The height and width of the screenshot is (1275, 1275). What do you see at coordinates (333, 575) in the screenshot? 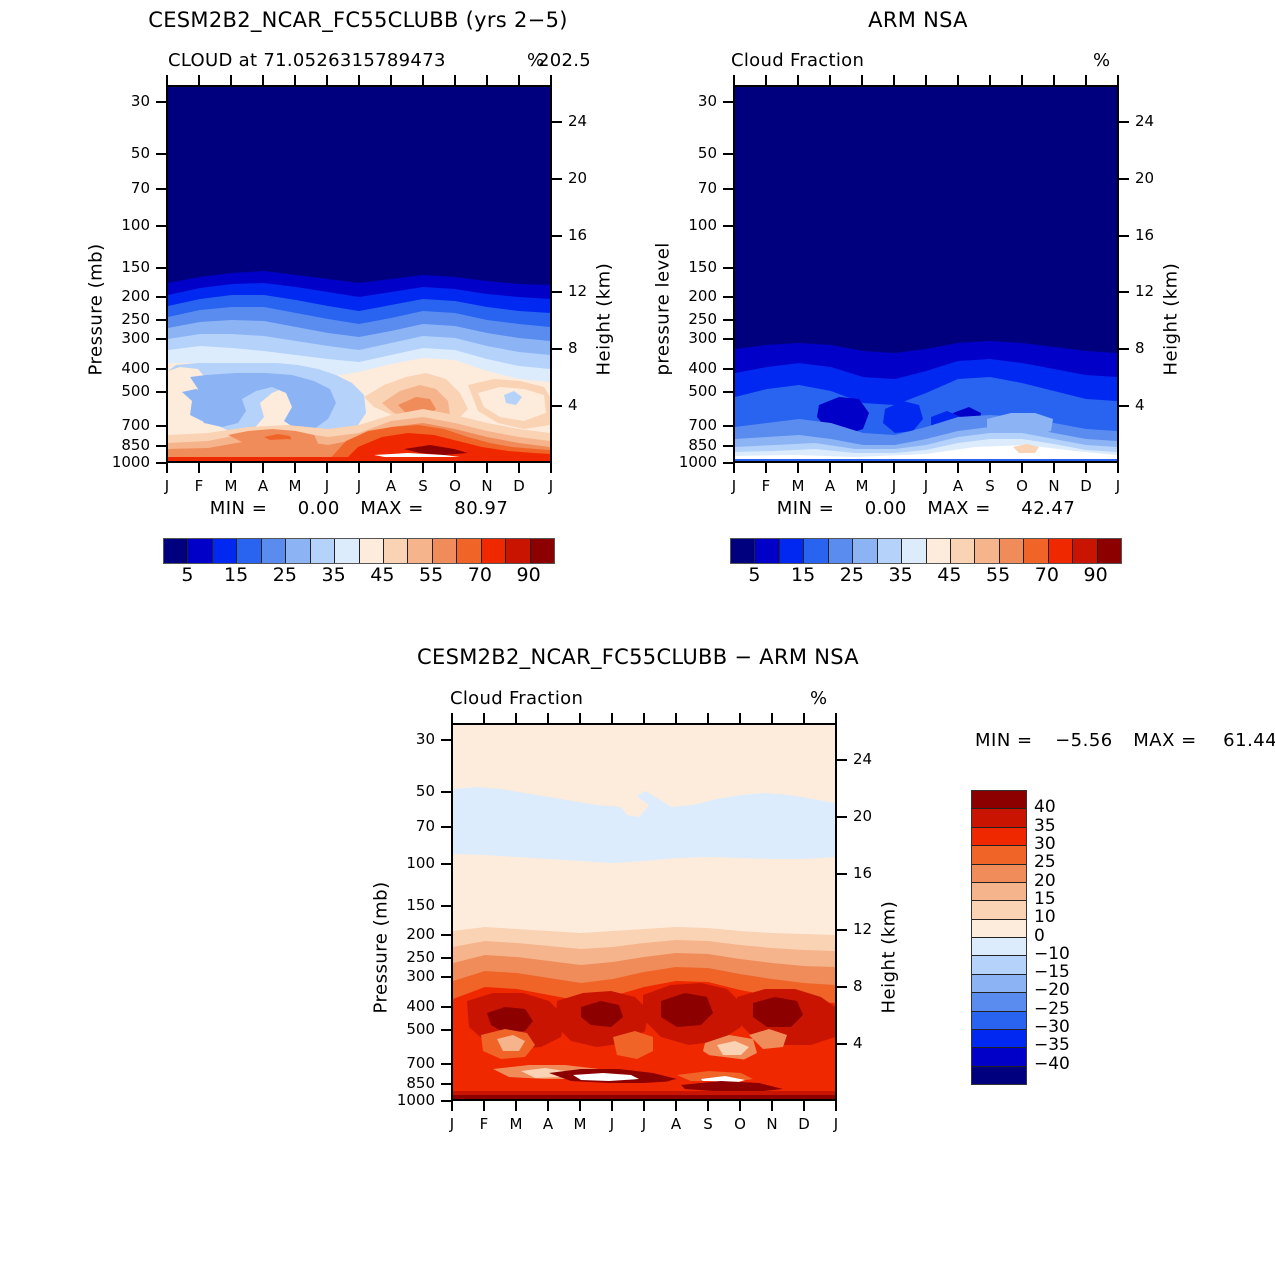
I see `colorbar-tick-label: 35` at bounding box center [333, 575].